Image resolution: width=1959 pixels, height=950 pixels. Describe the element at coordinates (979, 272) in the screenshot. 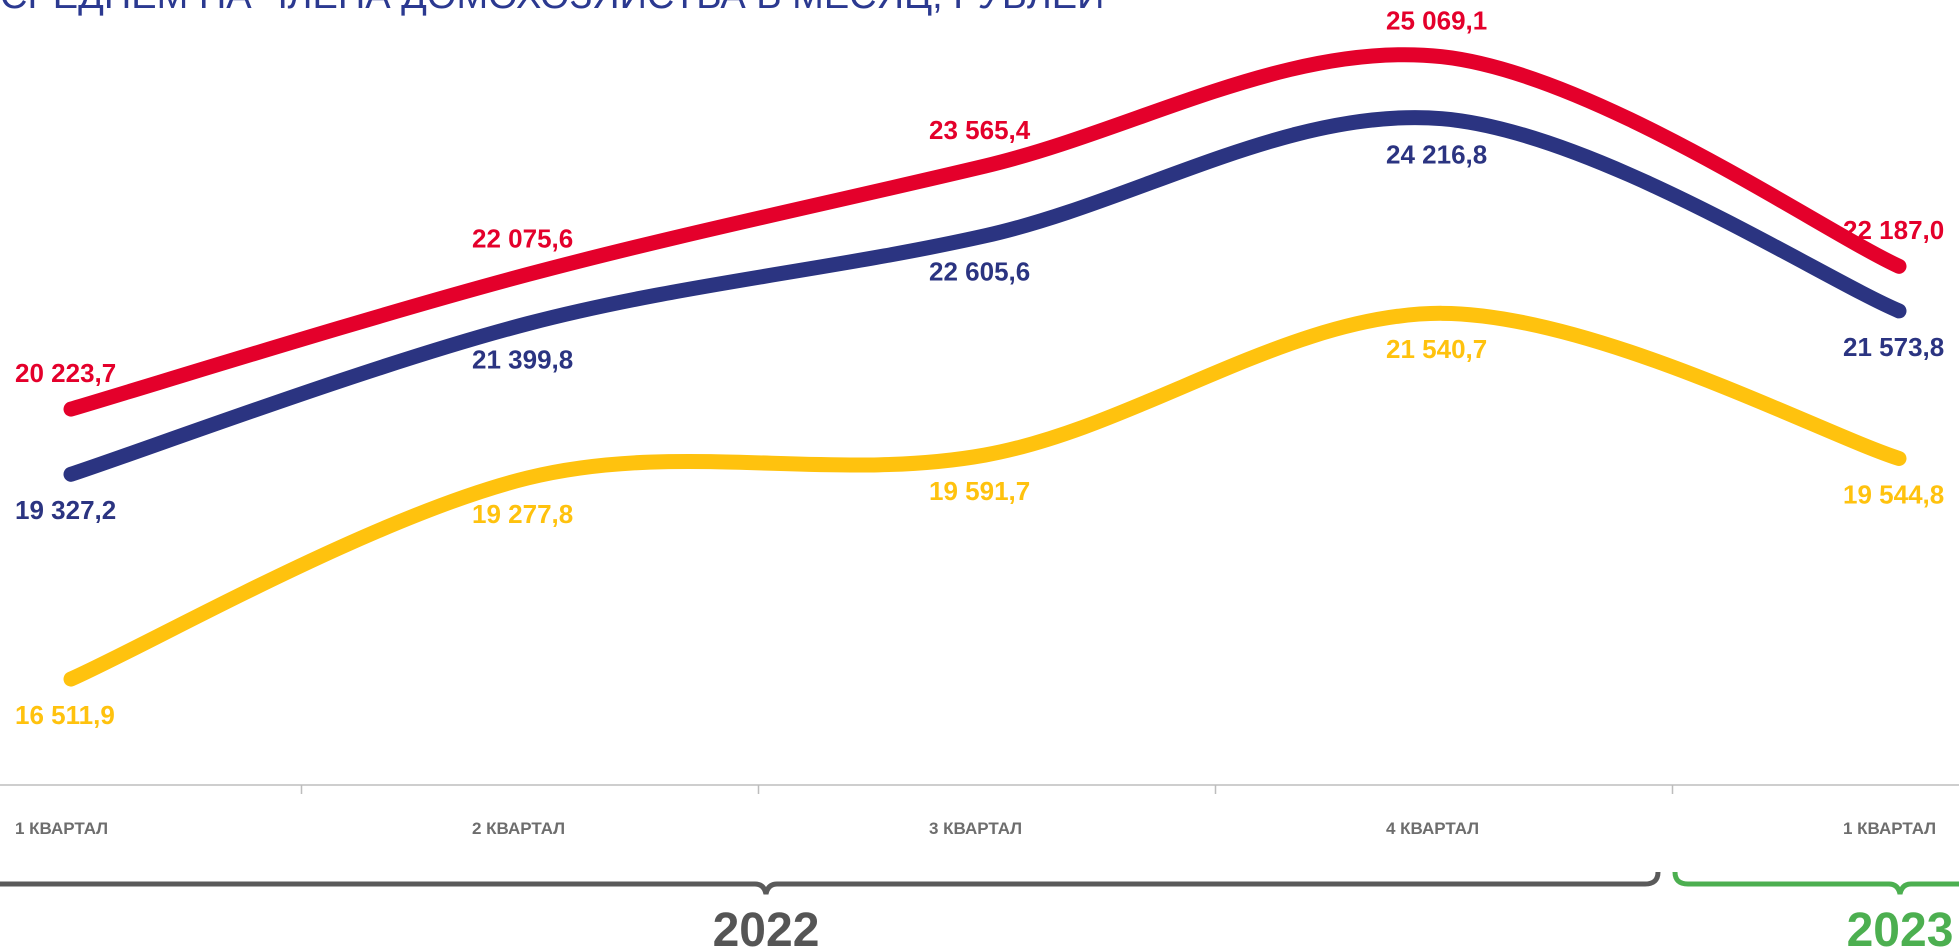

I see `data-label: 22 605,6` at that location.